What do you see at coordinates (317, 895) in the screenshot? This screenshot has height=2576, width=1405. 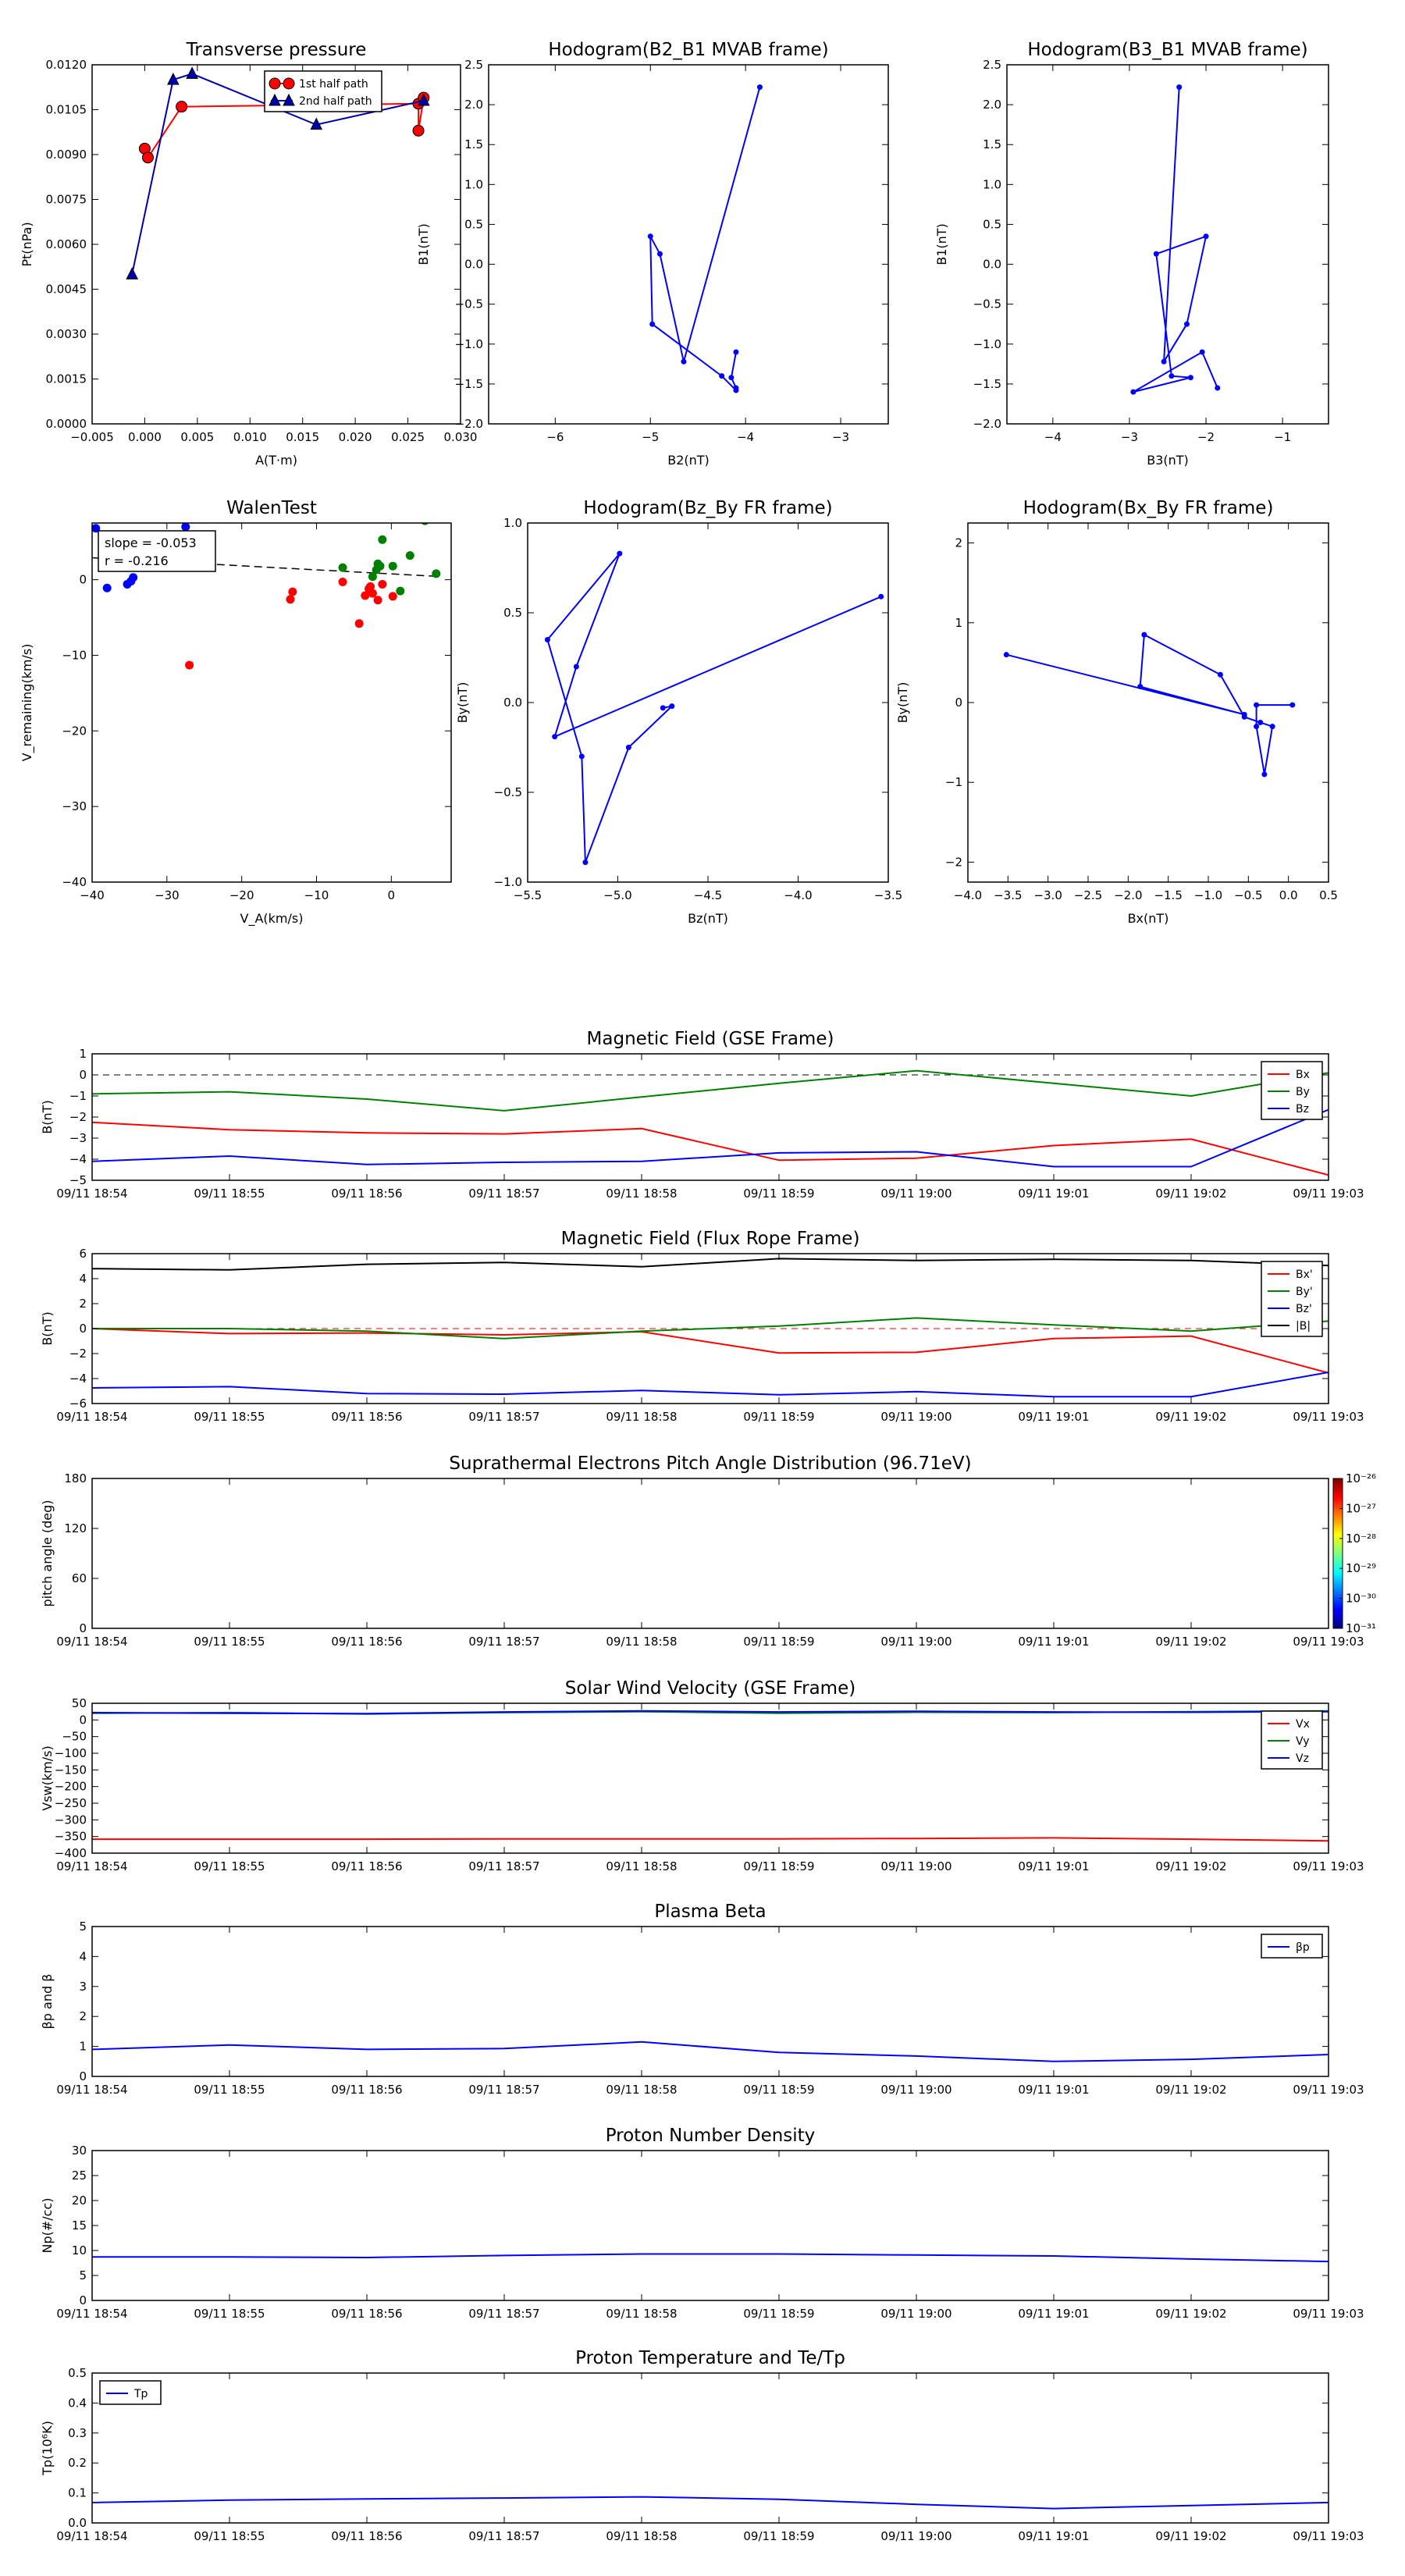 I see `x-tick-label: −10` at bounding box center [317, 895].